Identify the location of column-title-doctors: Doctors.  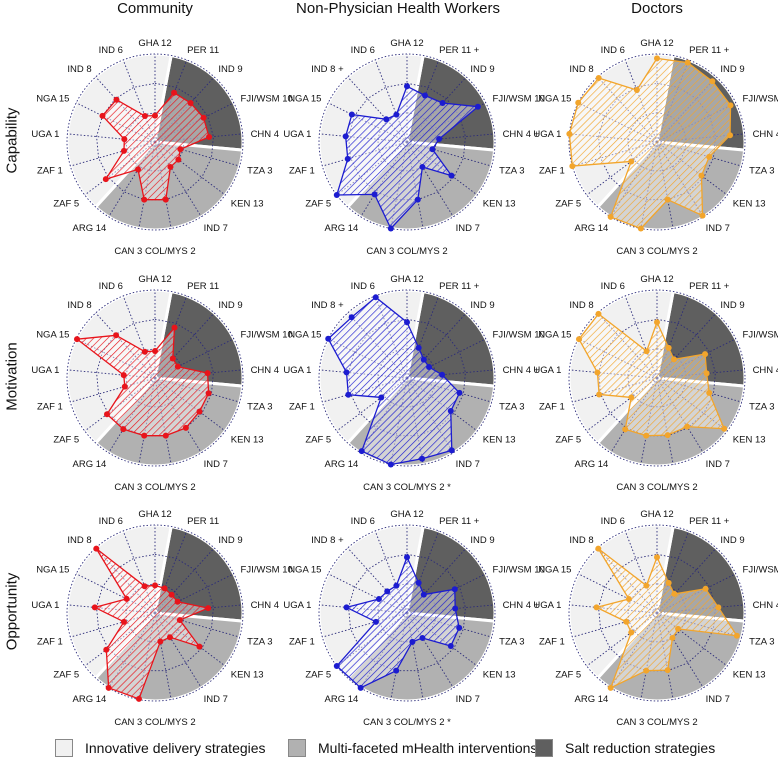
(657, 8).